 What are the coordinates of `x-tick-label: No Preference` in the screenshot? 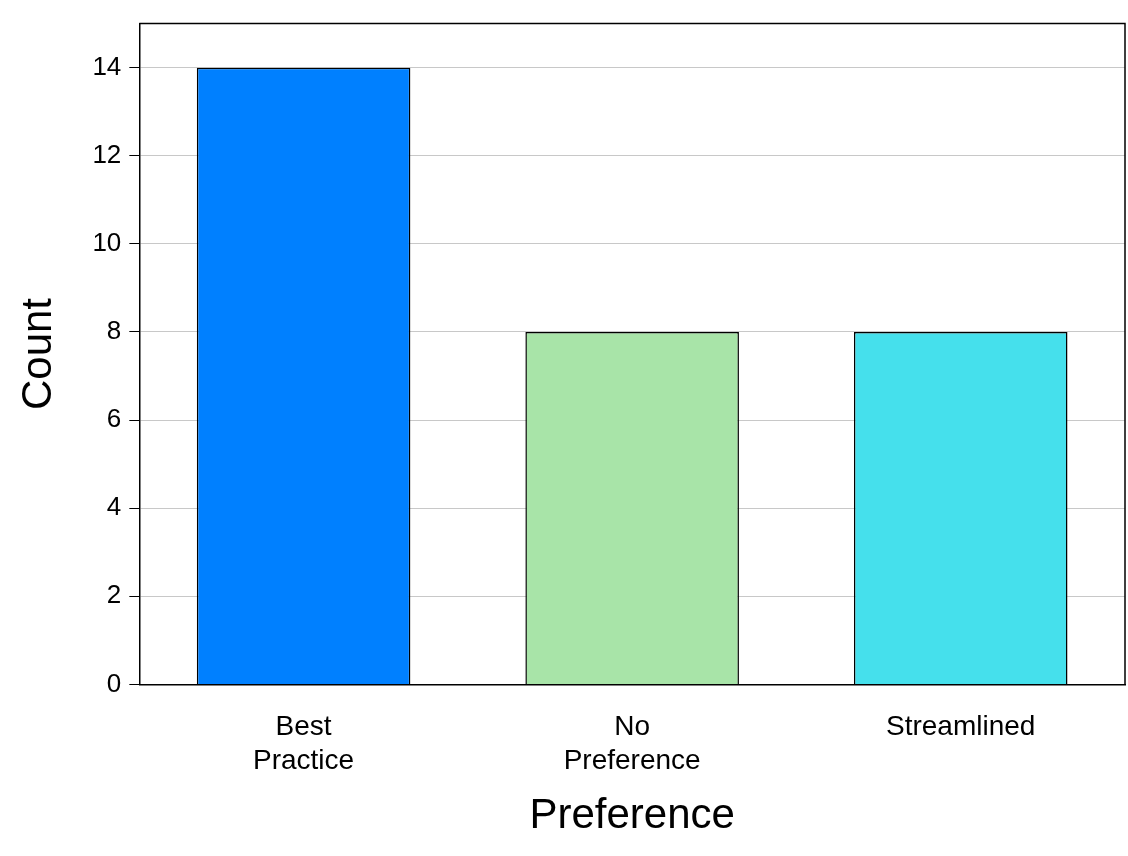 It's located at (632, 742).